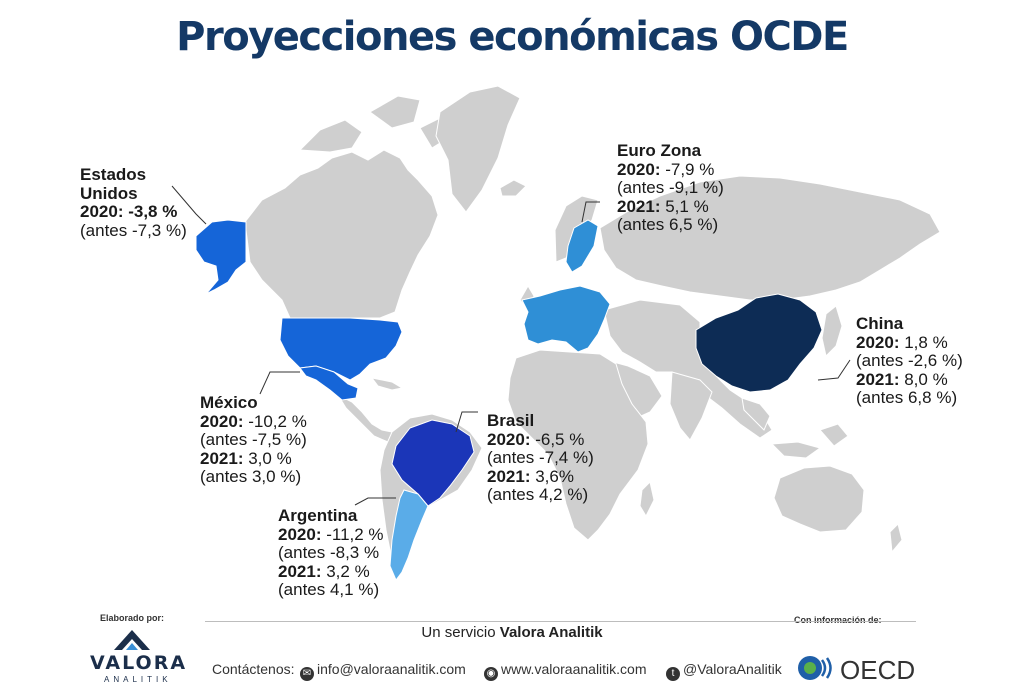  What do you see at coordinates (329, 383) in the screenshot?
I see `mexico-region` at bounding box center [329, 383].